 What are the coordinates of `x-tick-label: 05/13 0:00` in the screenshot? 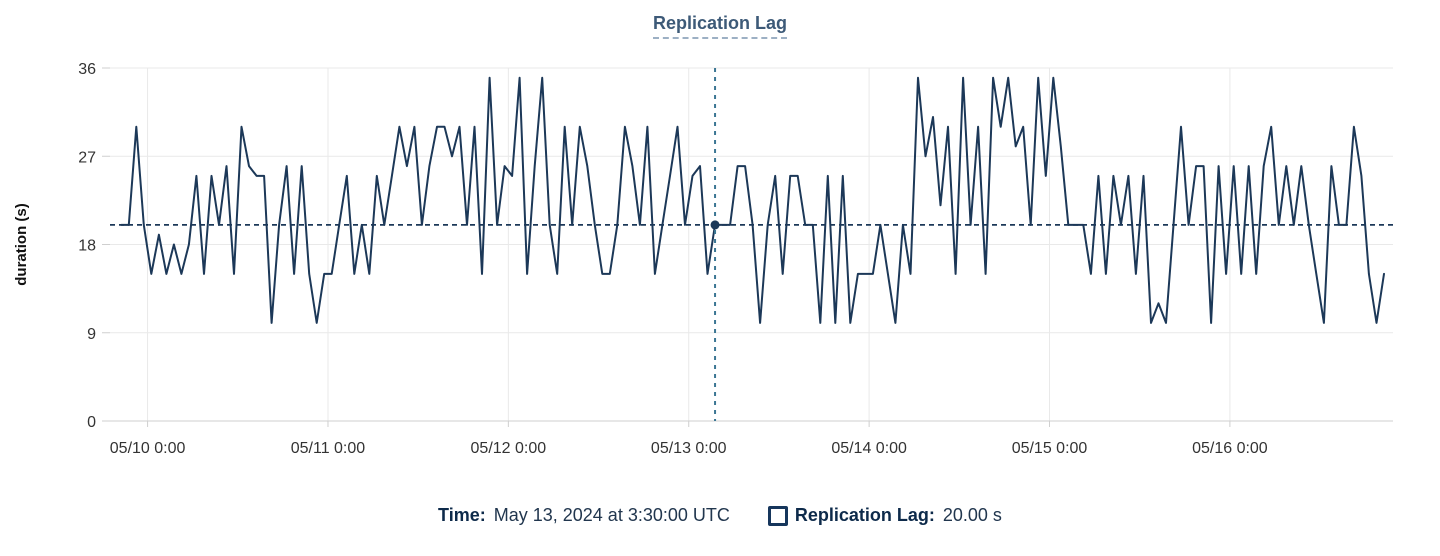 It's located at (689, 448).